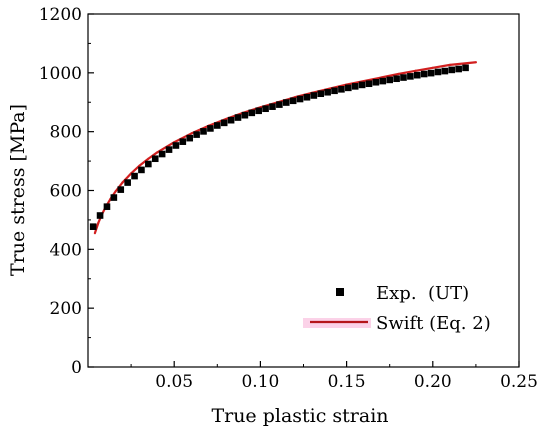 Image resolution: width=550 pixels, height=439 pixels. What do you see at coordinates (66, 309) in the screenshot?
I see `y-tick-label: 200` at bounding box center [66, 309].